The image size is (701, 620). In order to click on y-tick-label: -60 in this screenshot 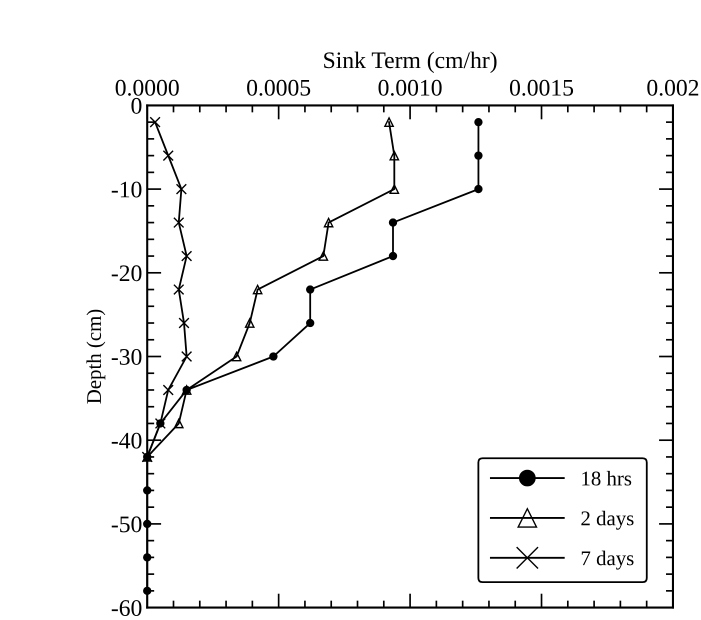, I will do `click(127, 608)`.